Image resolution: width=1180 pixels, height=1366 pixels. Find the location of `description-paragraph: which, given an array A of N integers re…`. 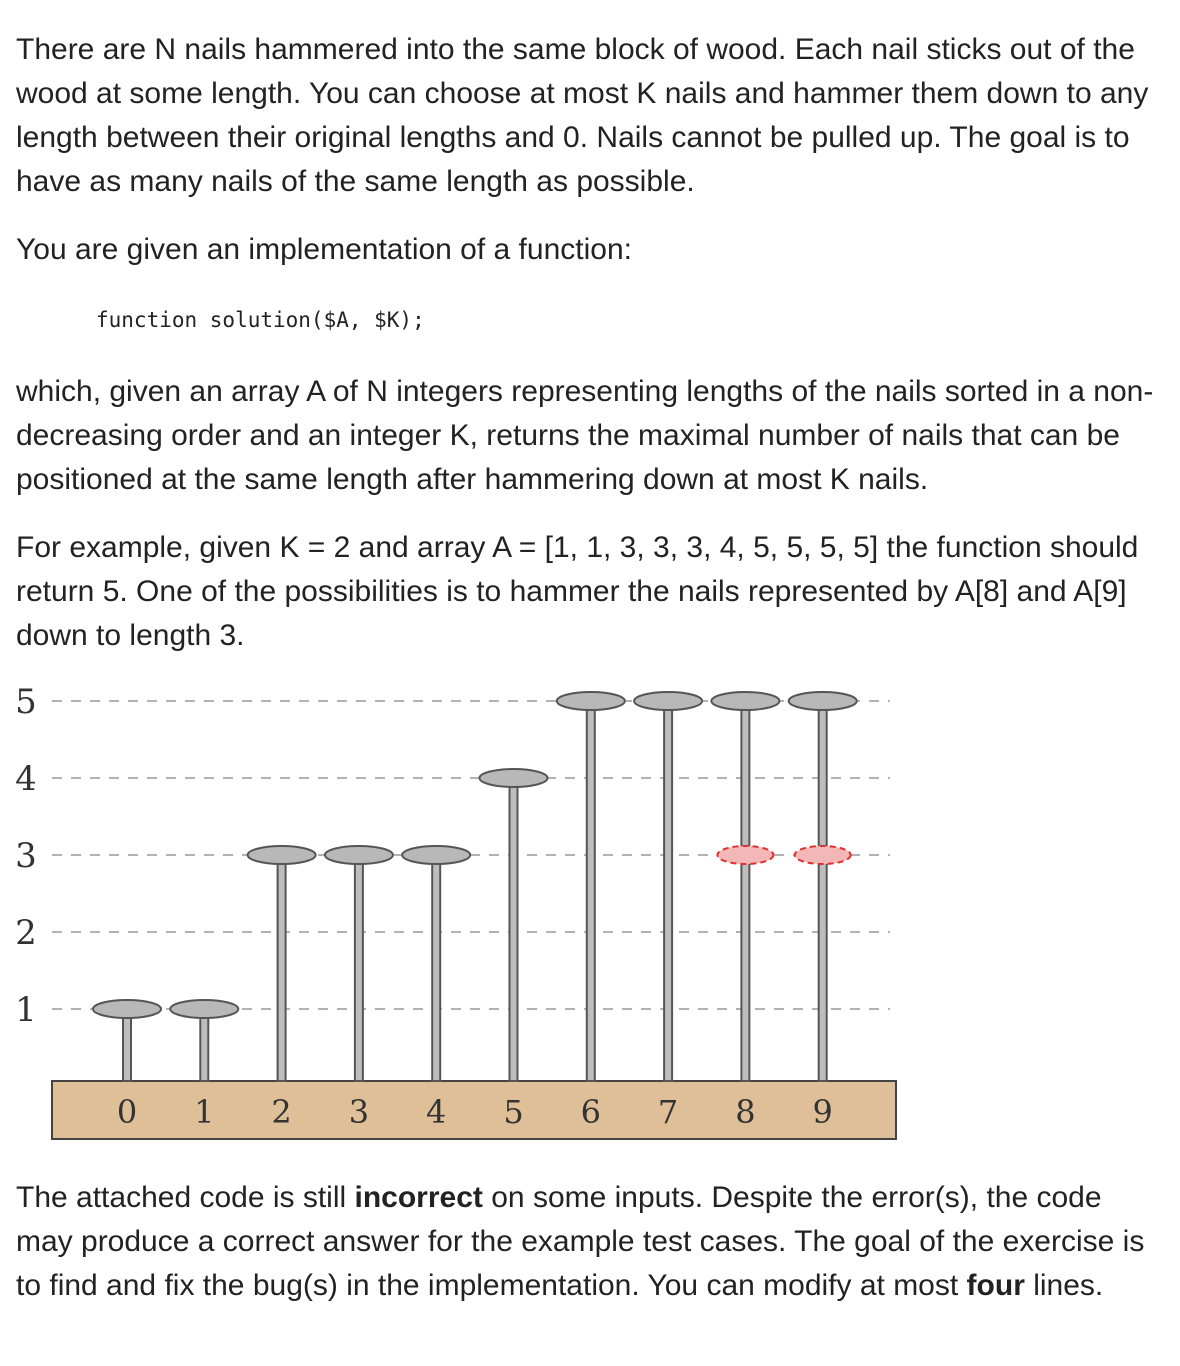

description-paragraph: which, given an array A of N integers re… is located at coordinates (585, 435).